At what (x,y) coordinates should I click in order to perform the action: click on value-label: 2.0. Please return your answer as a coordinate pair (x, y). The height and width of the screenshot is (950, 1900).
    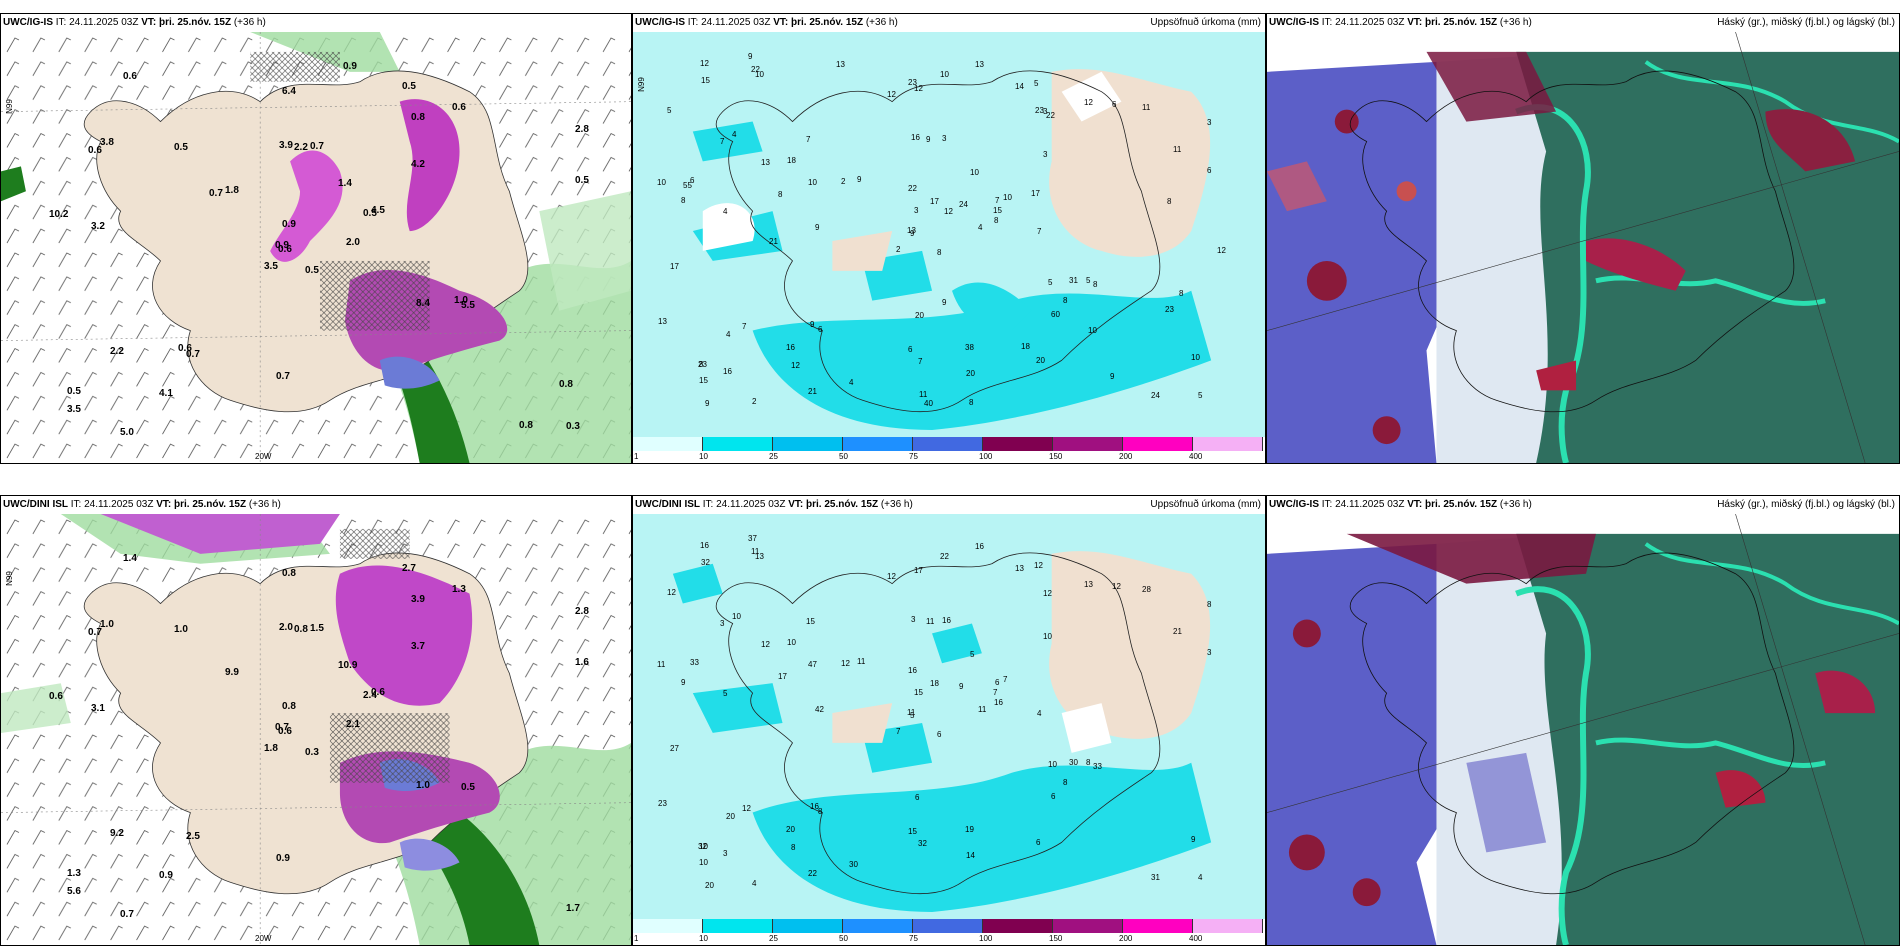
    Looking at the image, I should click on (353, 242).